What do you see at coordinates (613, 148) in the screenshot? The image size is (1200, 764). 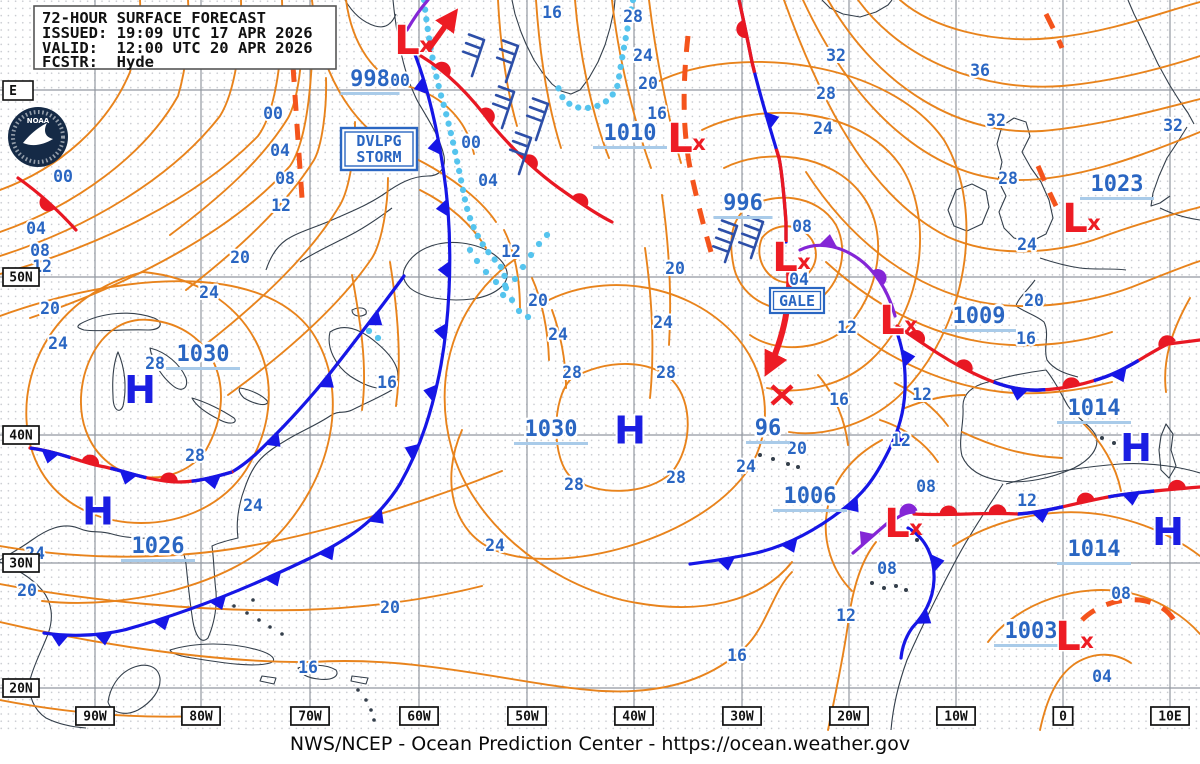 I see `wind-barbs` at bounding box center [613, 148].